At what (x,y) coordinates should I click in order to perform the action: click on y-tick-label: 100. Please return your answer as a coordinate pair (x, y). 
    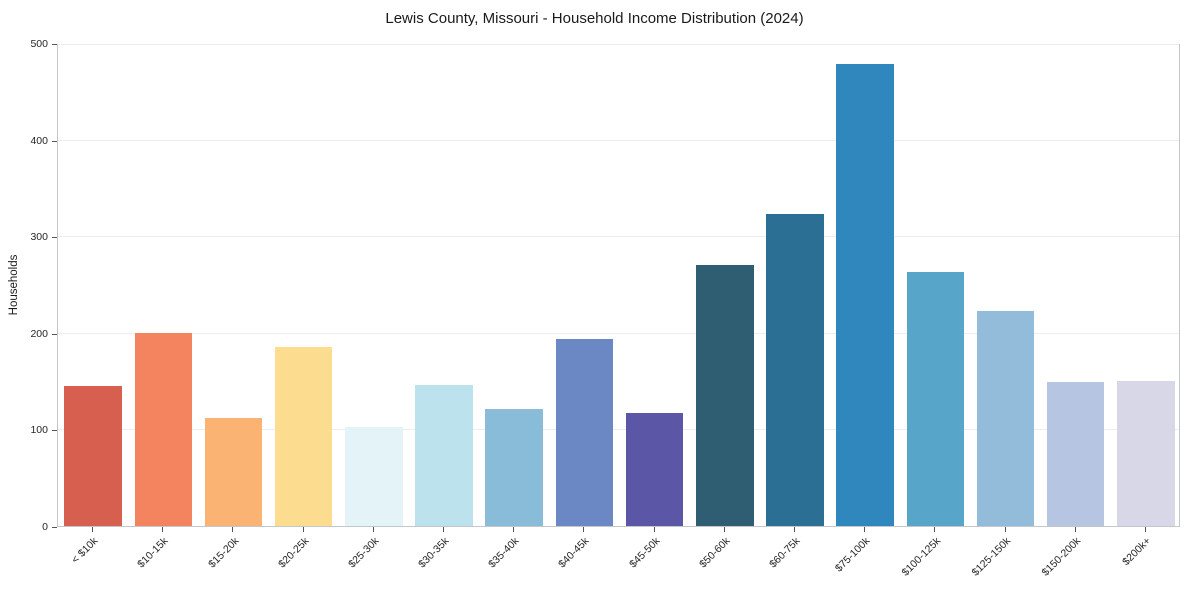
    Looking at the image, I should click on (39, 430).